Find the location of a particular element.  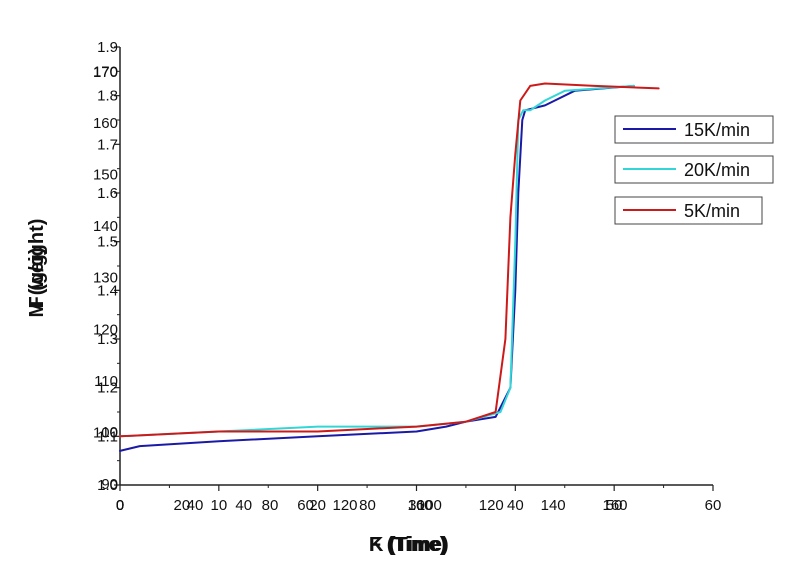

x-tick-label: 30 is located at coordinates (416, 505).